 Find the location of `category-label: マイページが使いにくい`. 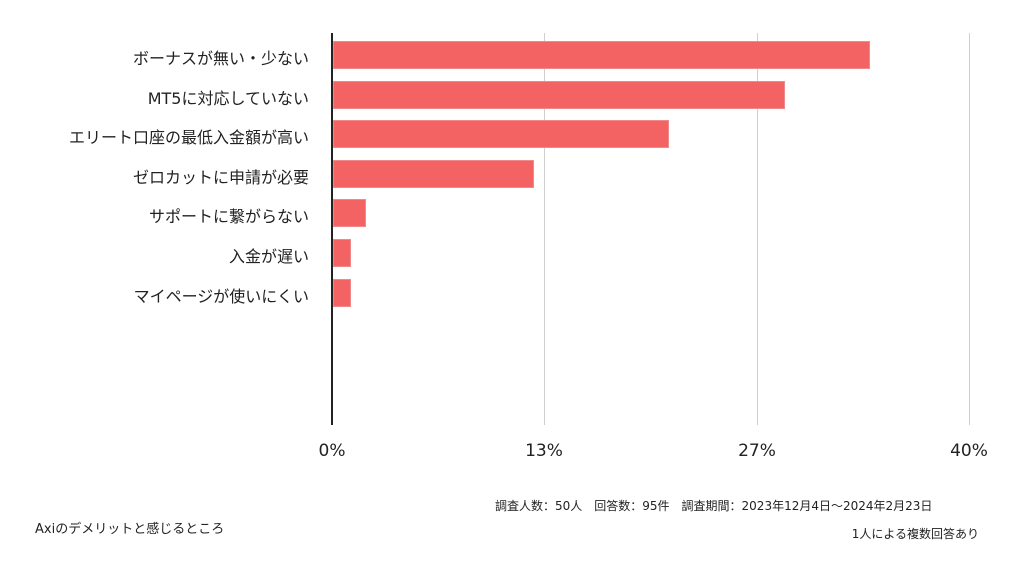

category-label: マイページが使いにくい is located at coordinates (221, 296).